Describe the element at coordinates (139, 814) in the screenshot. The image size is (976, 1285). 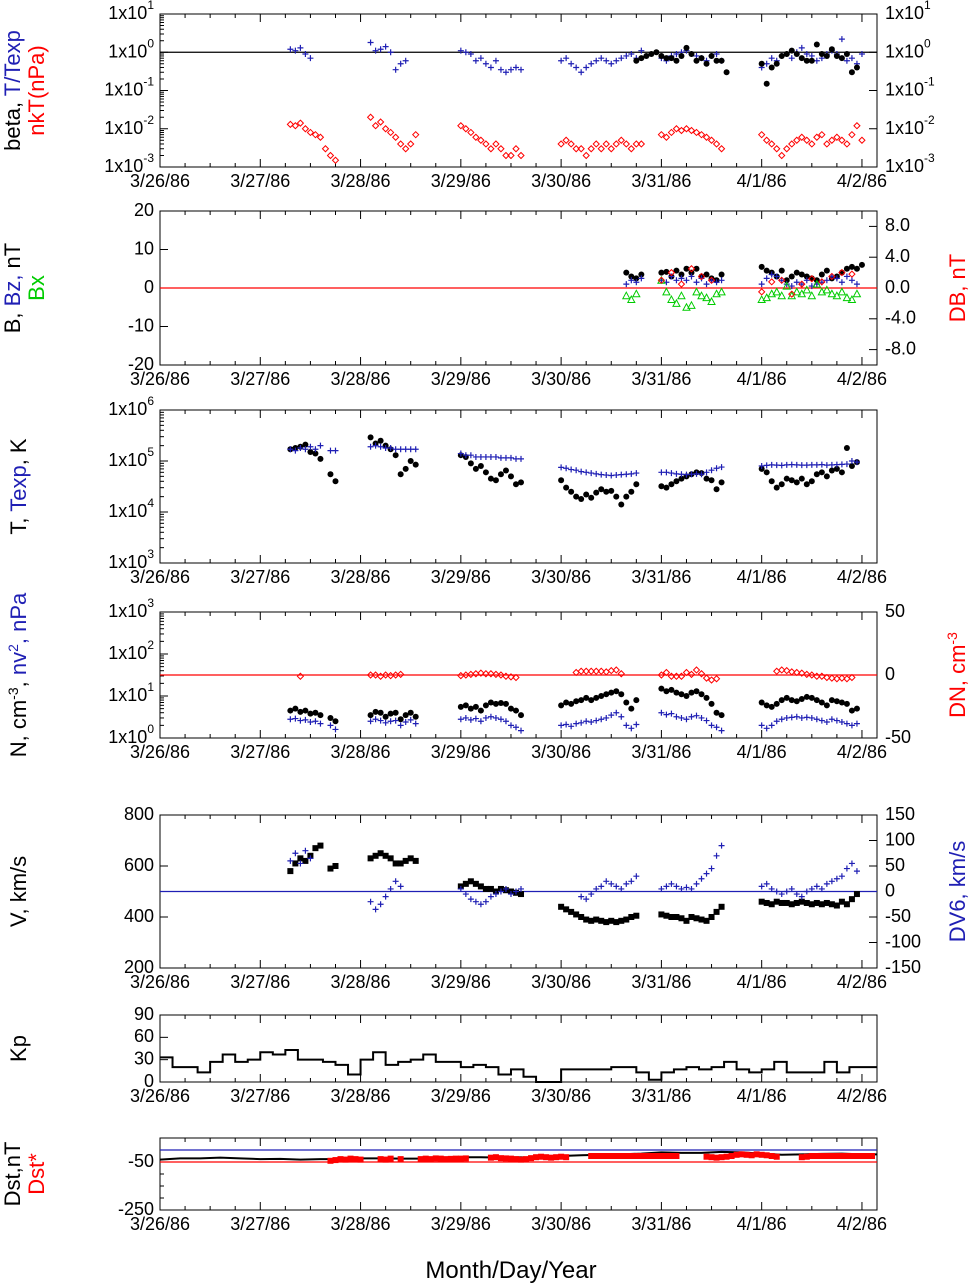
I see `y-tick-label: 800` at that location.